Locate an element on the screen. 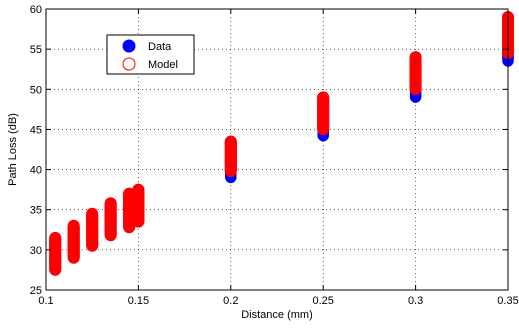 The image size is (519, 328). legend-marker-data is located at coordinates (129, 46).